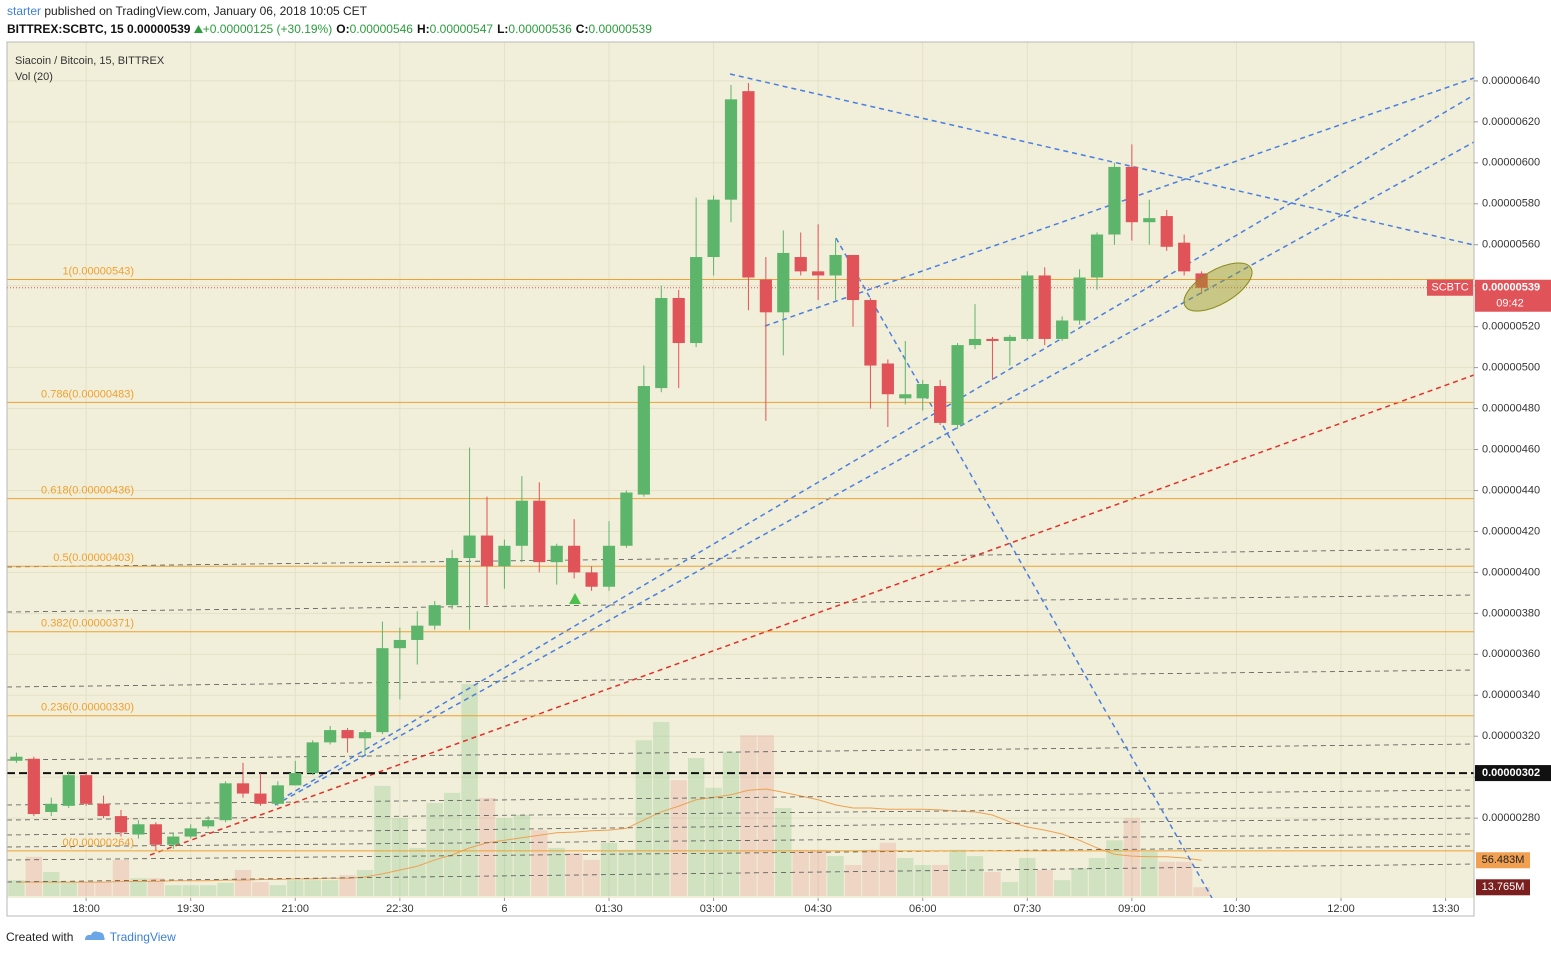 The height and width of the screenshot is (954, 1551). I want to click on countdown-label: 09:42, so click(1510, 304).